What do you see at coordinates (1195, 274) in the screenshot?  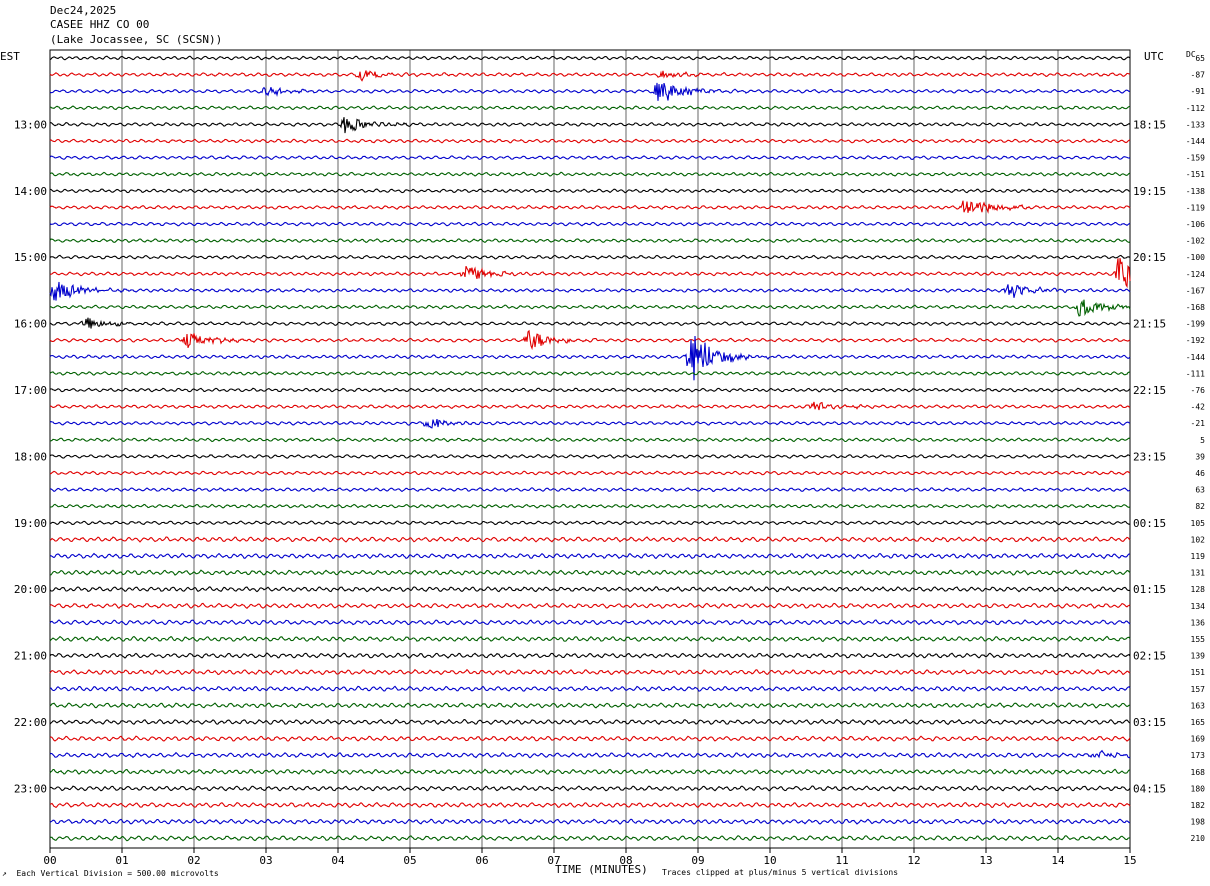 I see `dc-offset-label: -124` at bounding box center [1195, 274].